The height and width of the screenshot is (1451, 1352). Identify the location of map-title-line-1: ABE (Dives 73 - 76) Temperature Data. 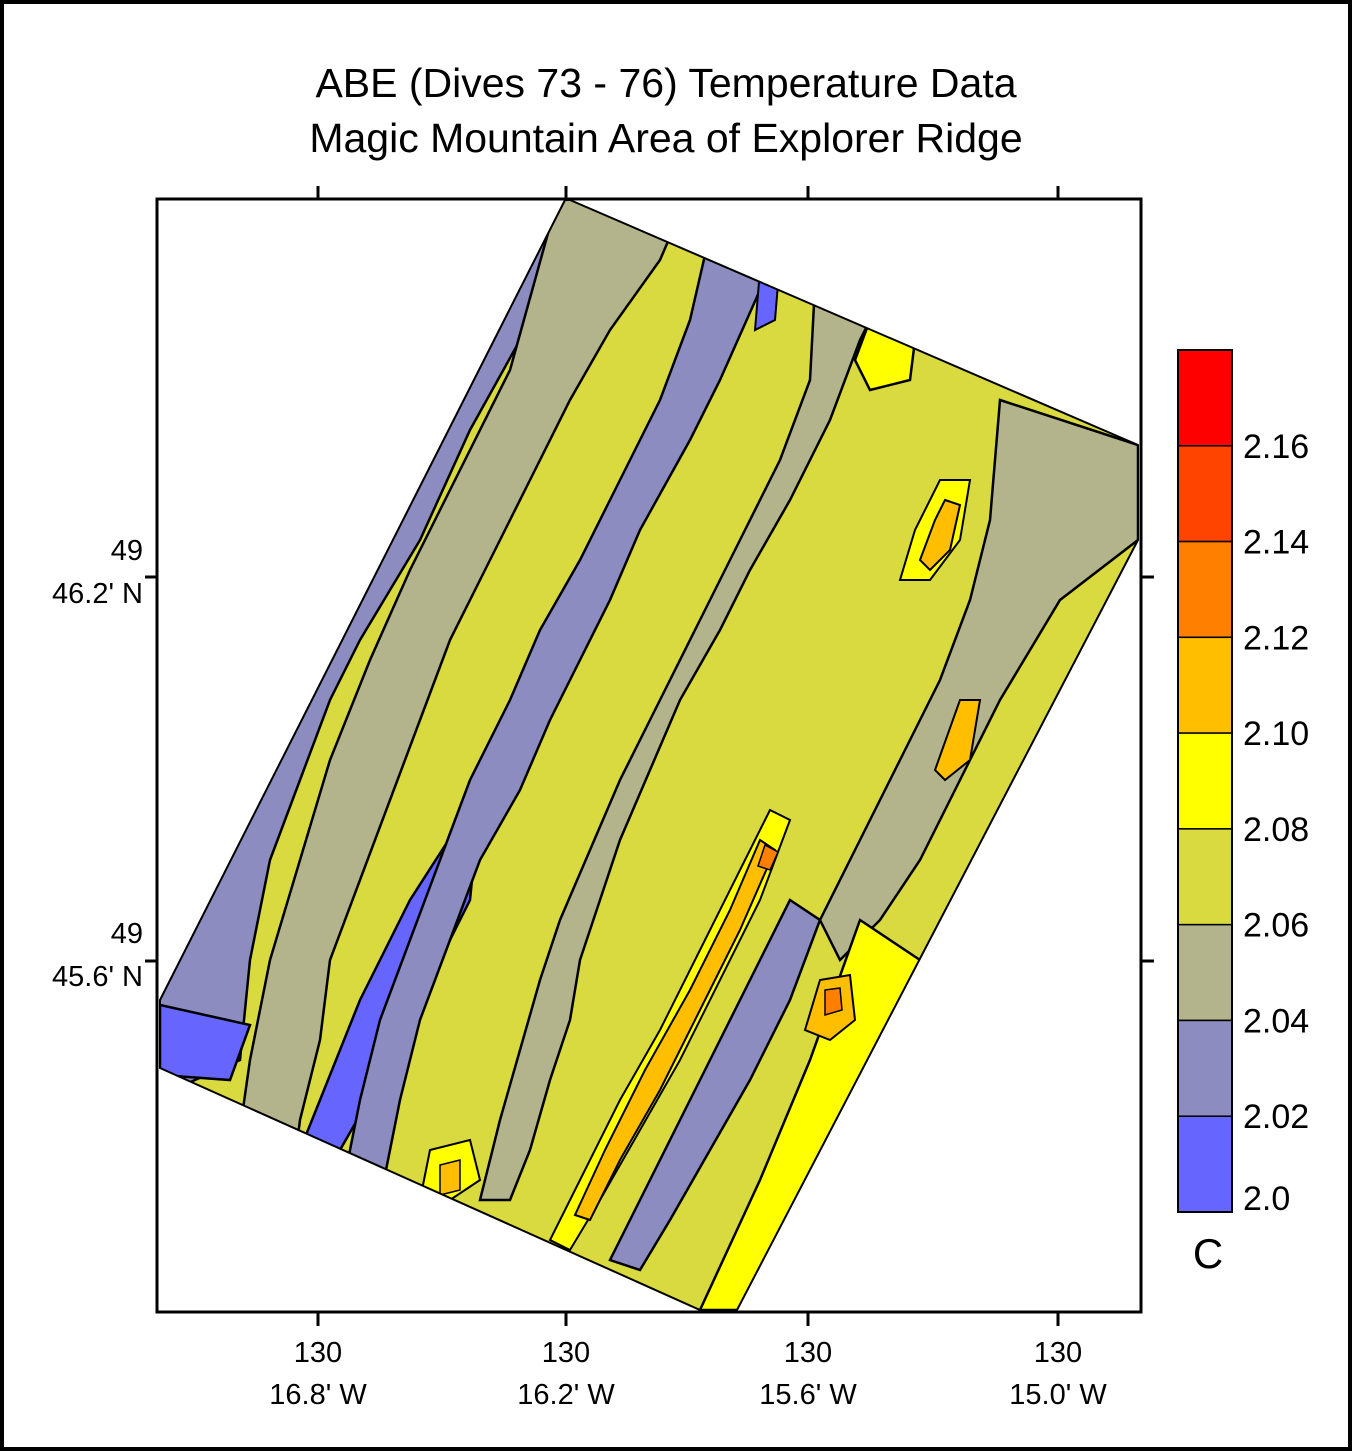
(666, 83).